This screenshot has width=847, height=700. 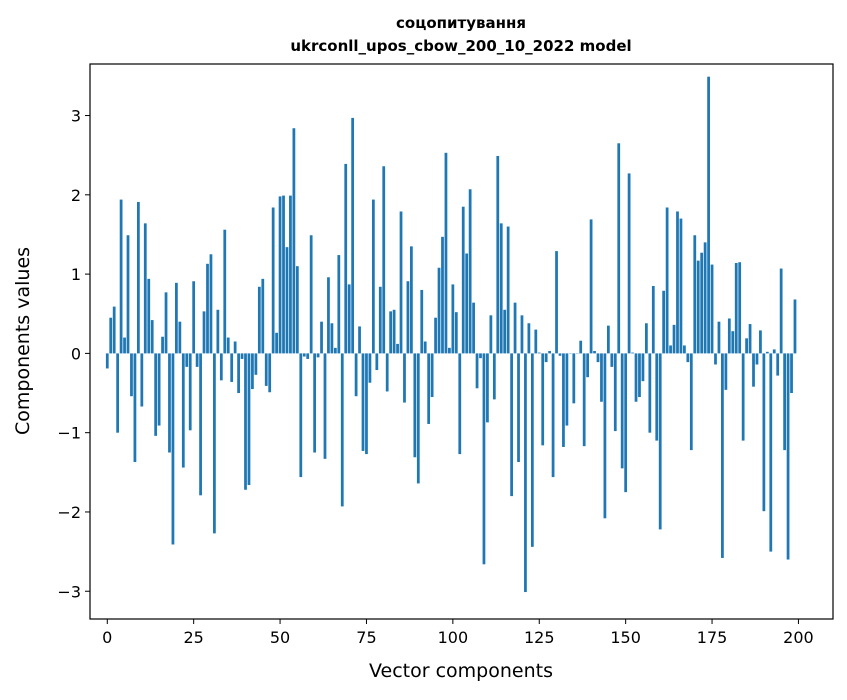 What do you see at coordinates (461, 23) in the screenshot?
I see `chart-title: соцопитування` at bounding box center [461, 23].